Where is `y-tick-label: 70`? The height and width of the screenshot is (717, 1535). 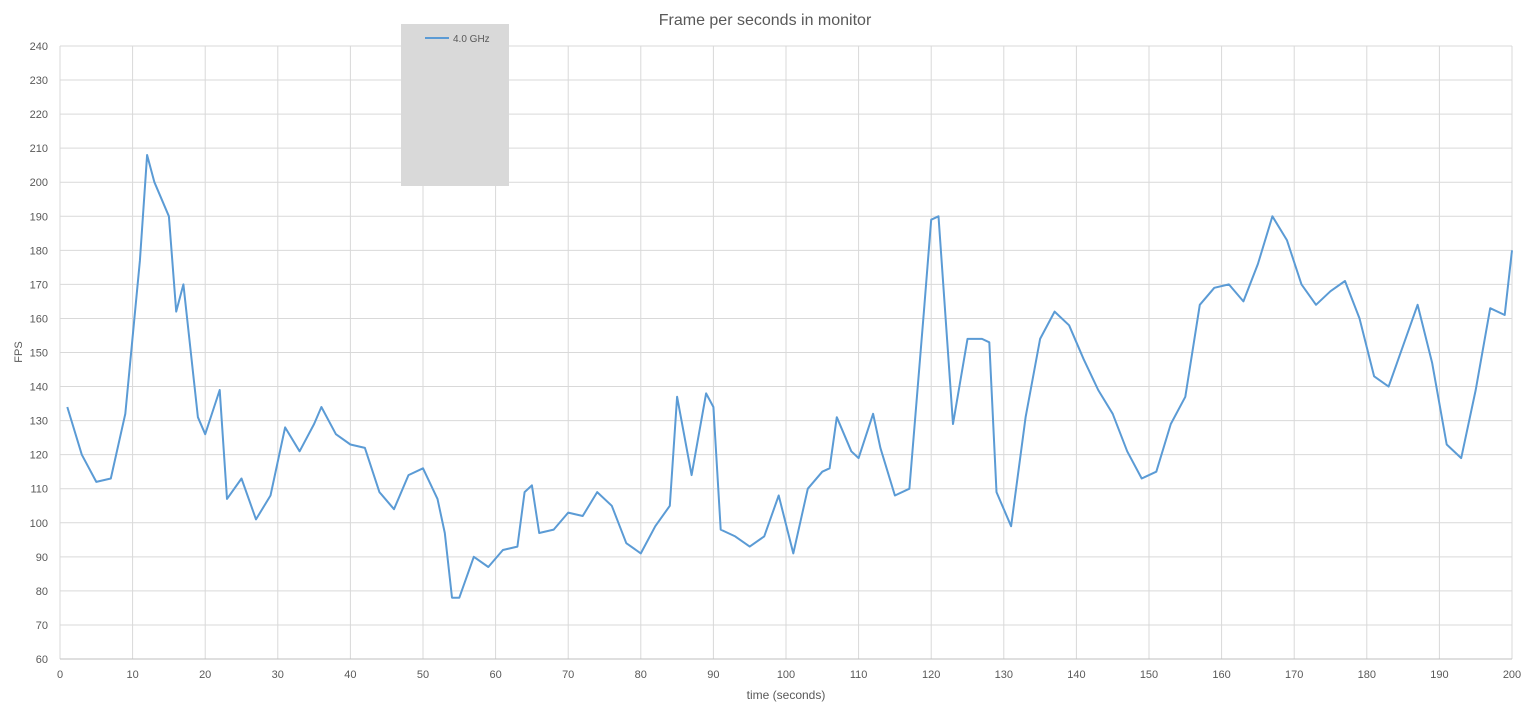
y-tick-label: 70 is located at coordinates (42, 626).